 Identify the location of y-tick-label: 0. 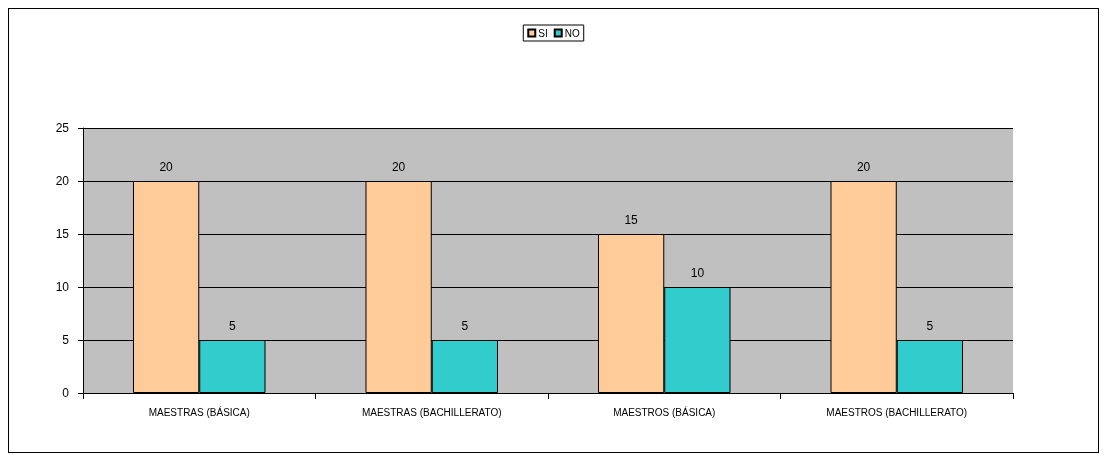
(66, 393).